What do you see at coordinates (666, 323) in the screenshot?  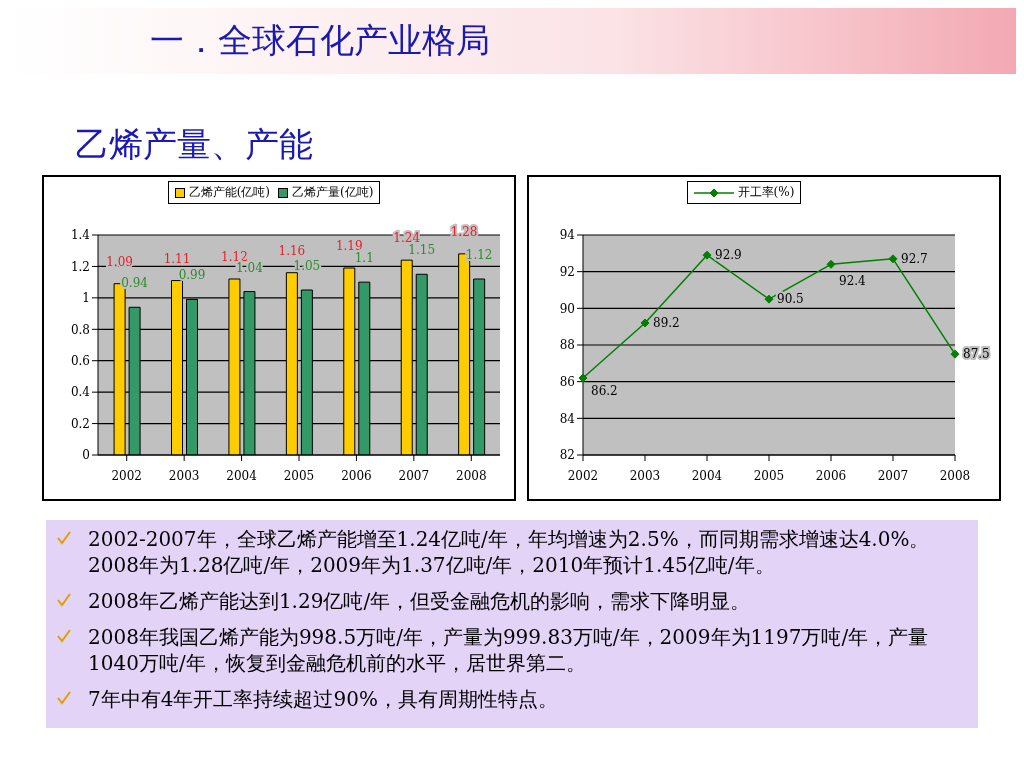 I see `data-label: 89.2` at bounding box center [666, 323].